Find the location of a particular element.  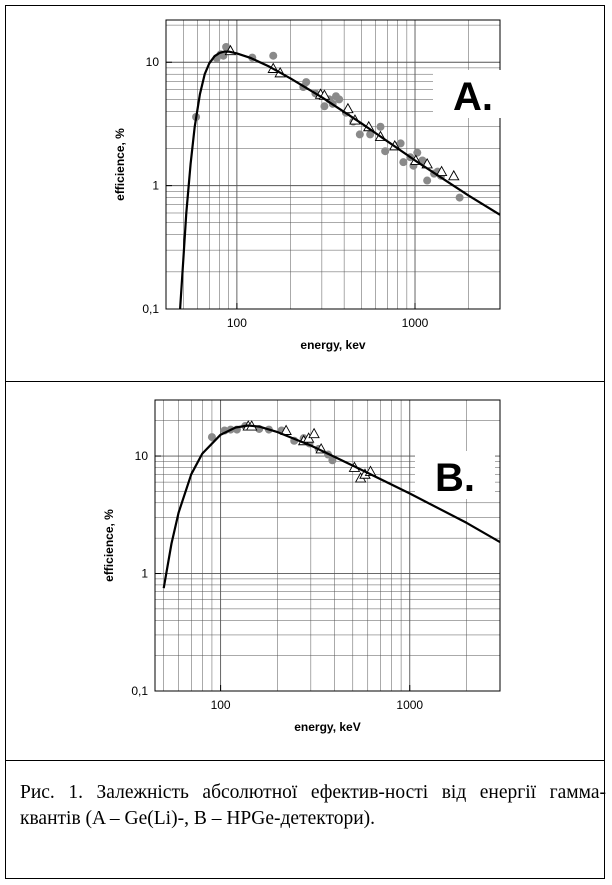

panel-label-box: A. is located at coordinates (473, 94).